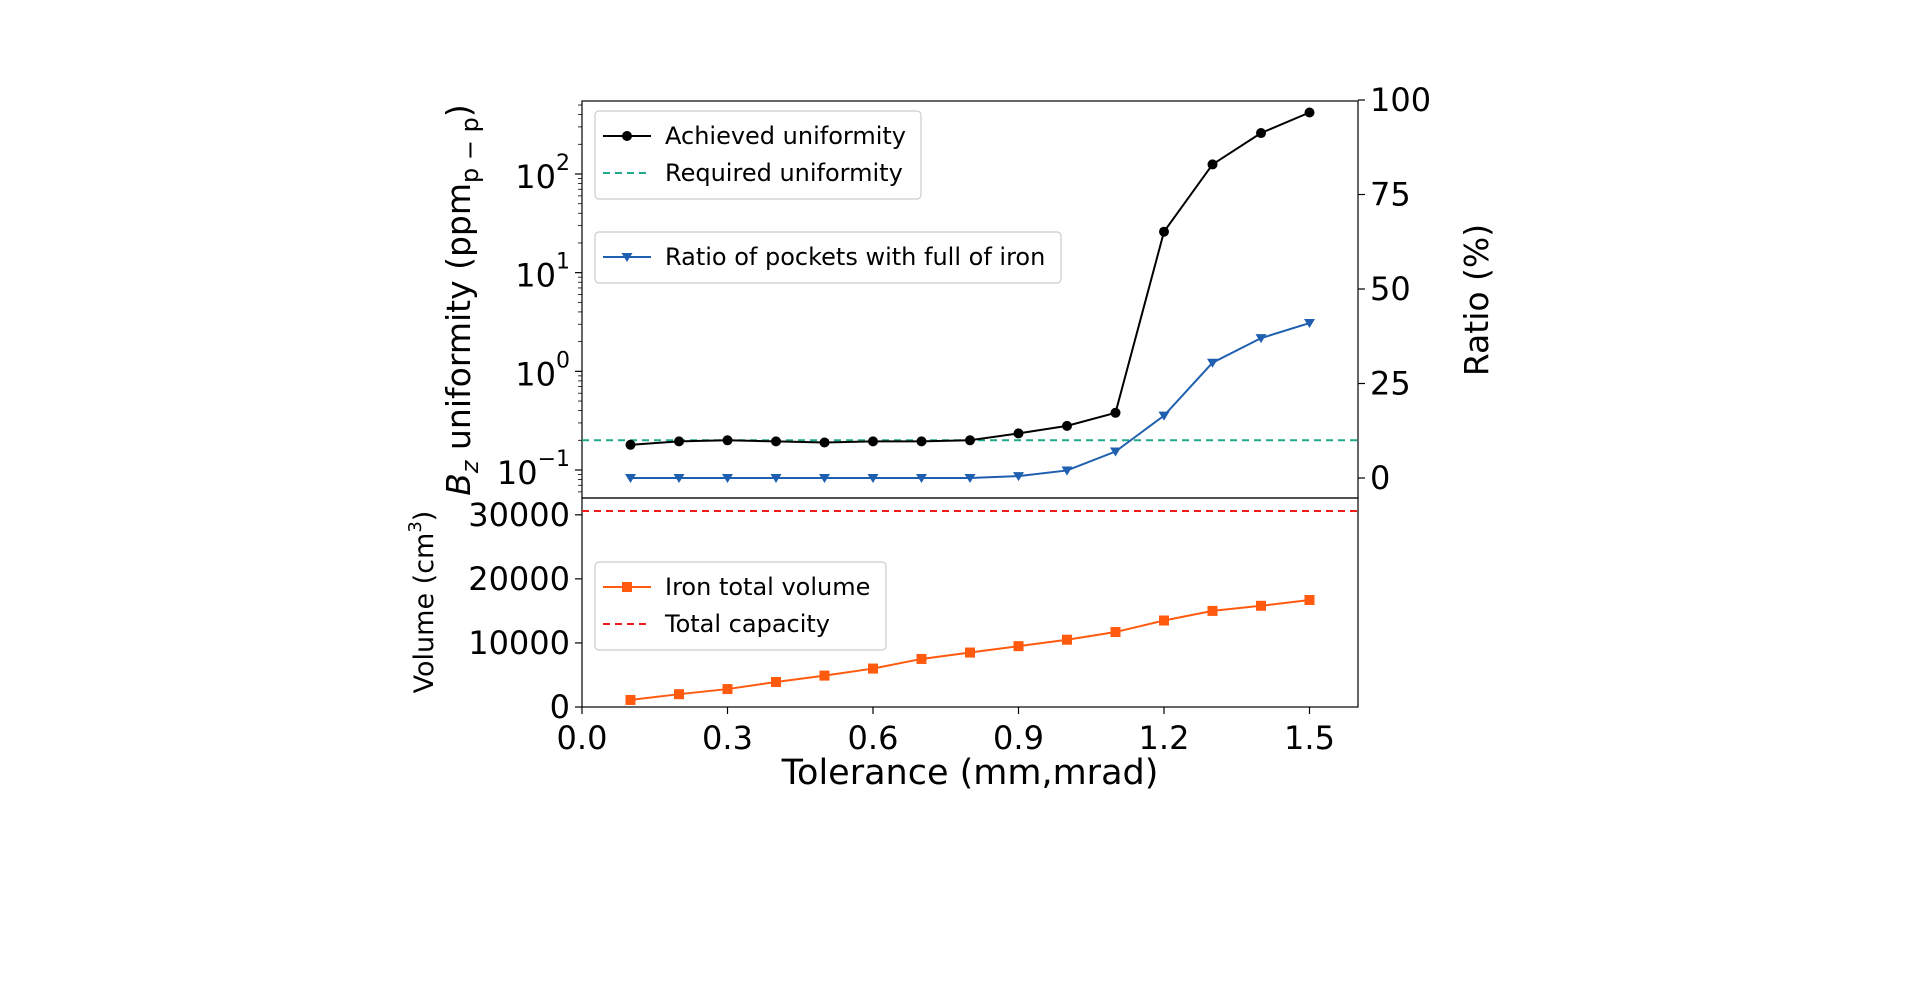 This screenshot has height=1001, width=1920. I want to click on y-right-axis-label: Ratio (%), so click(1476, 300).